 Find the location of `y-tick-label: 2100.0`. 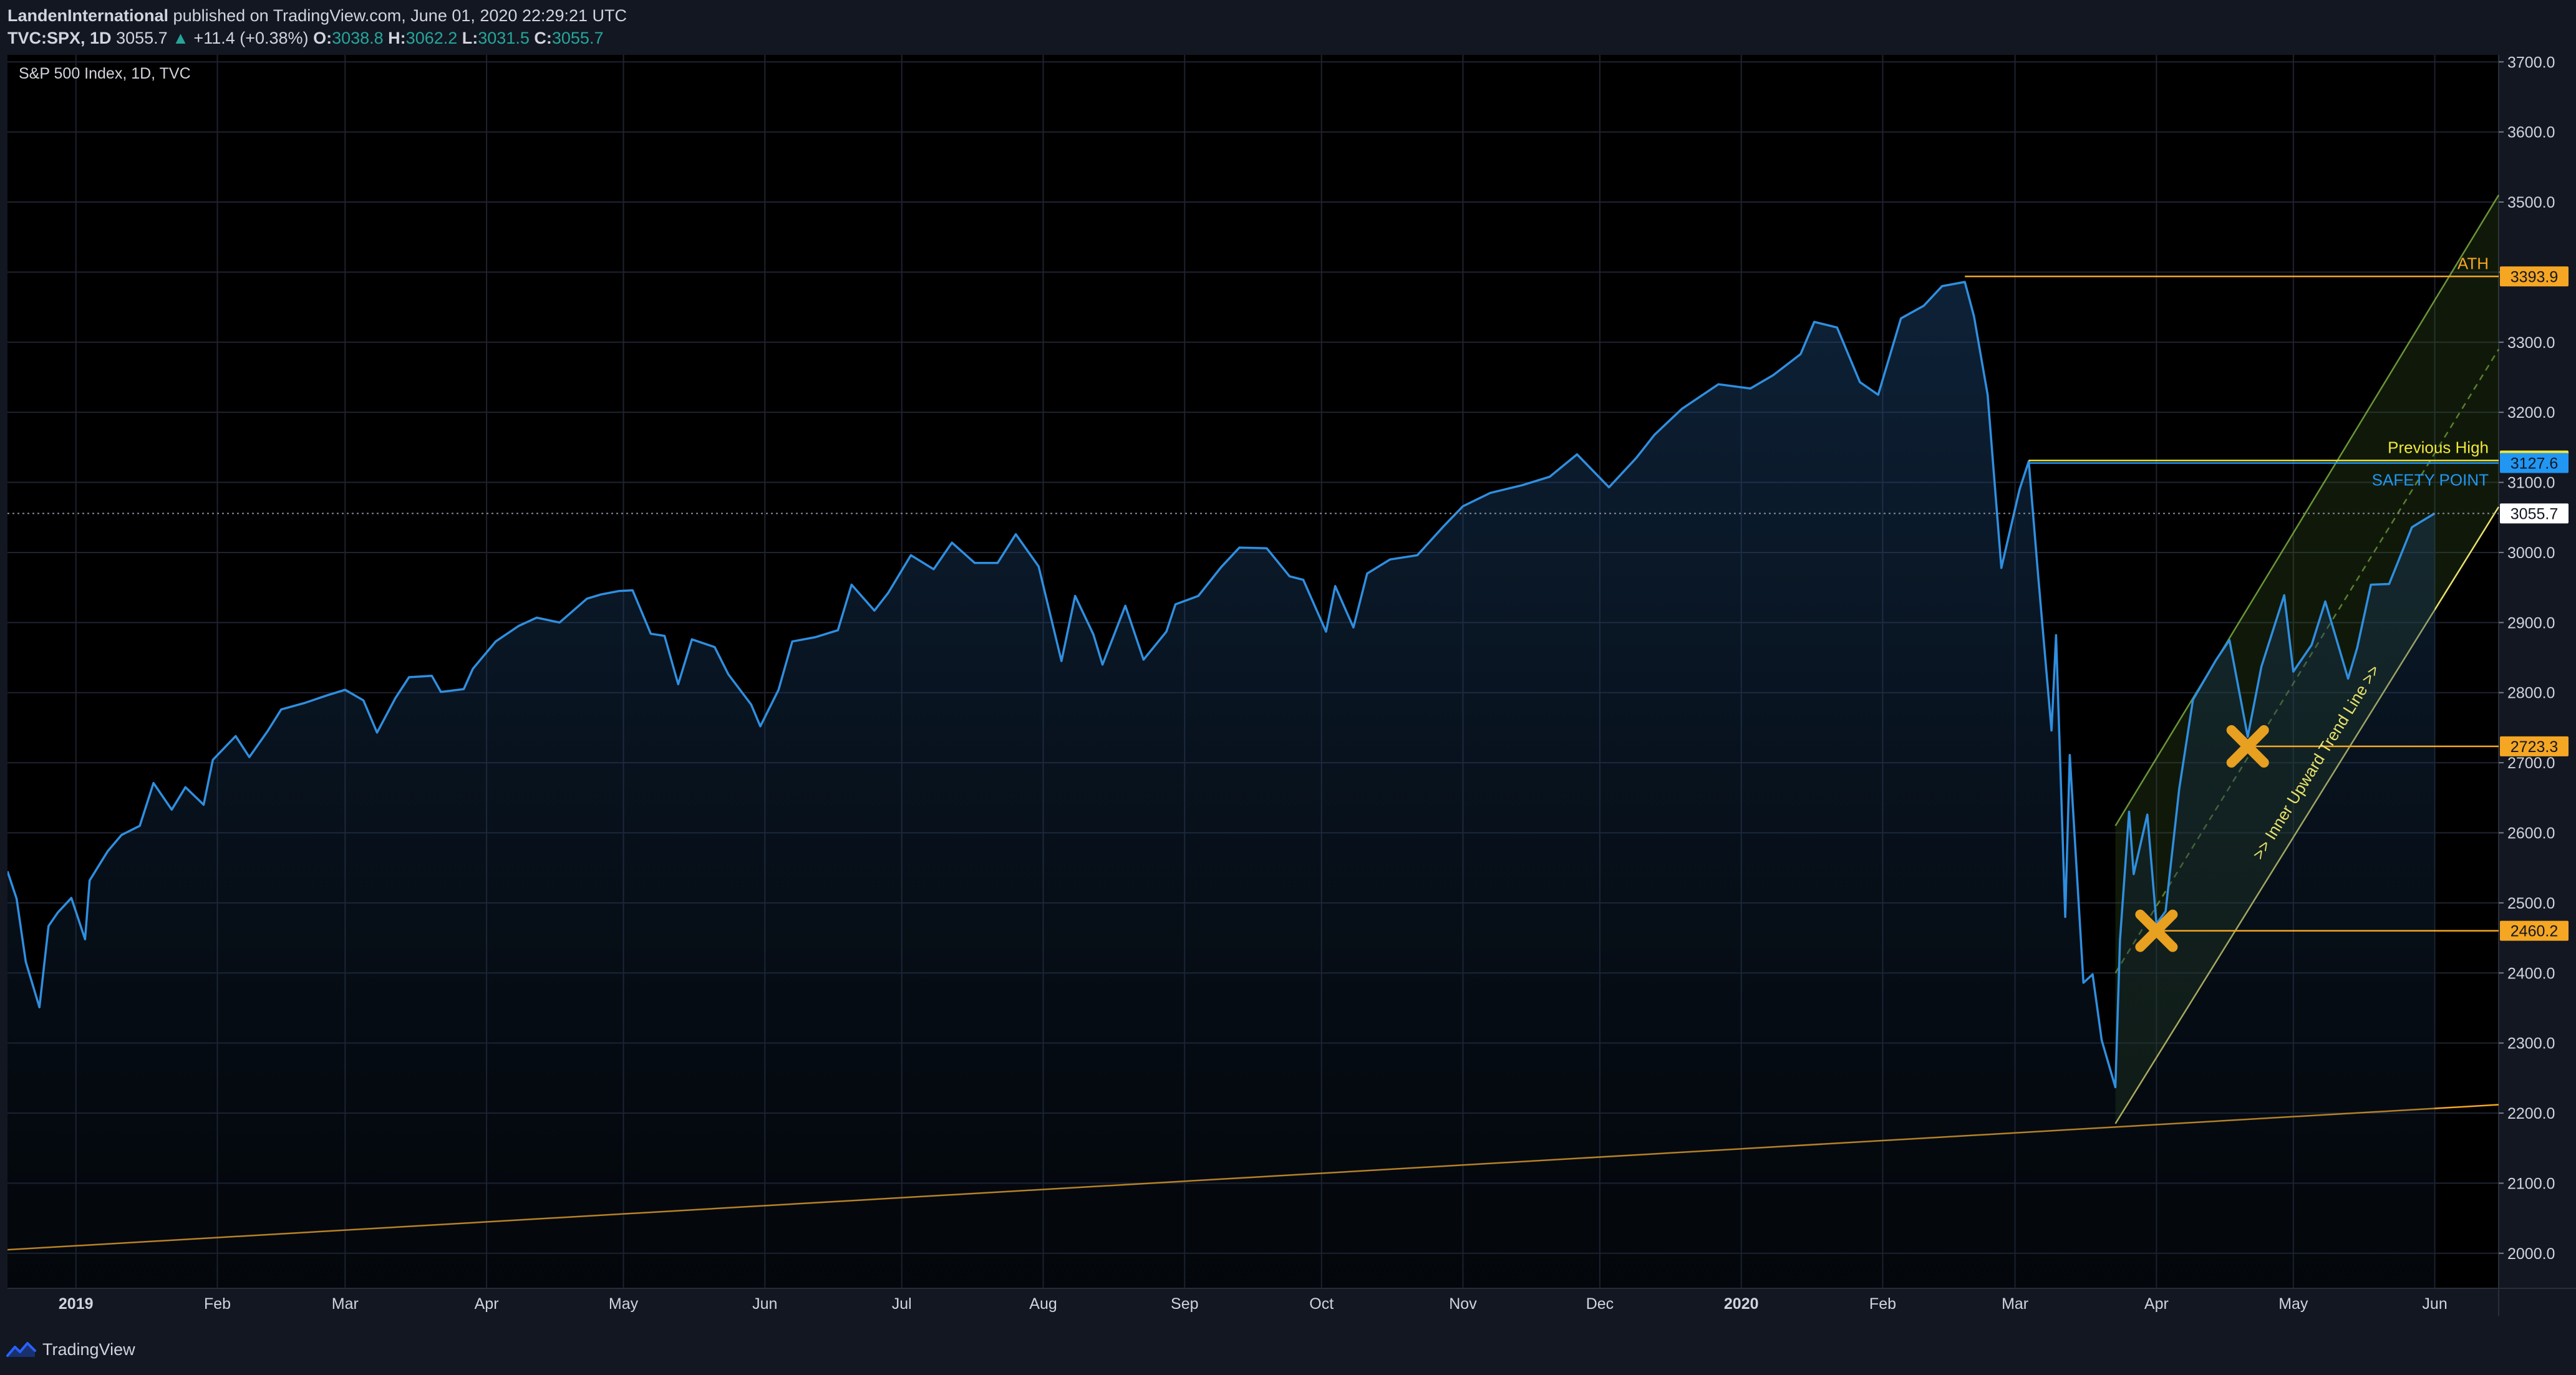

y-tick-label: 2100.0 is located at coordinates (2531, 1183).